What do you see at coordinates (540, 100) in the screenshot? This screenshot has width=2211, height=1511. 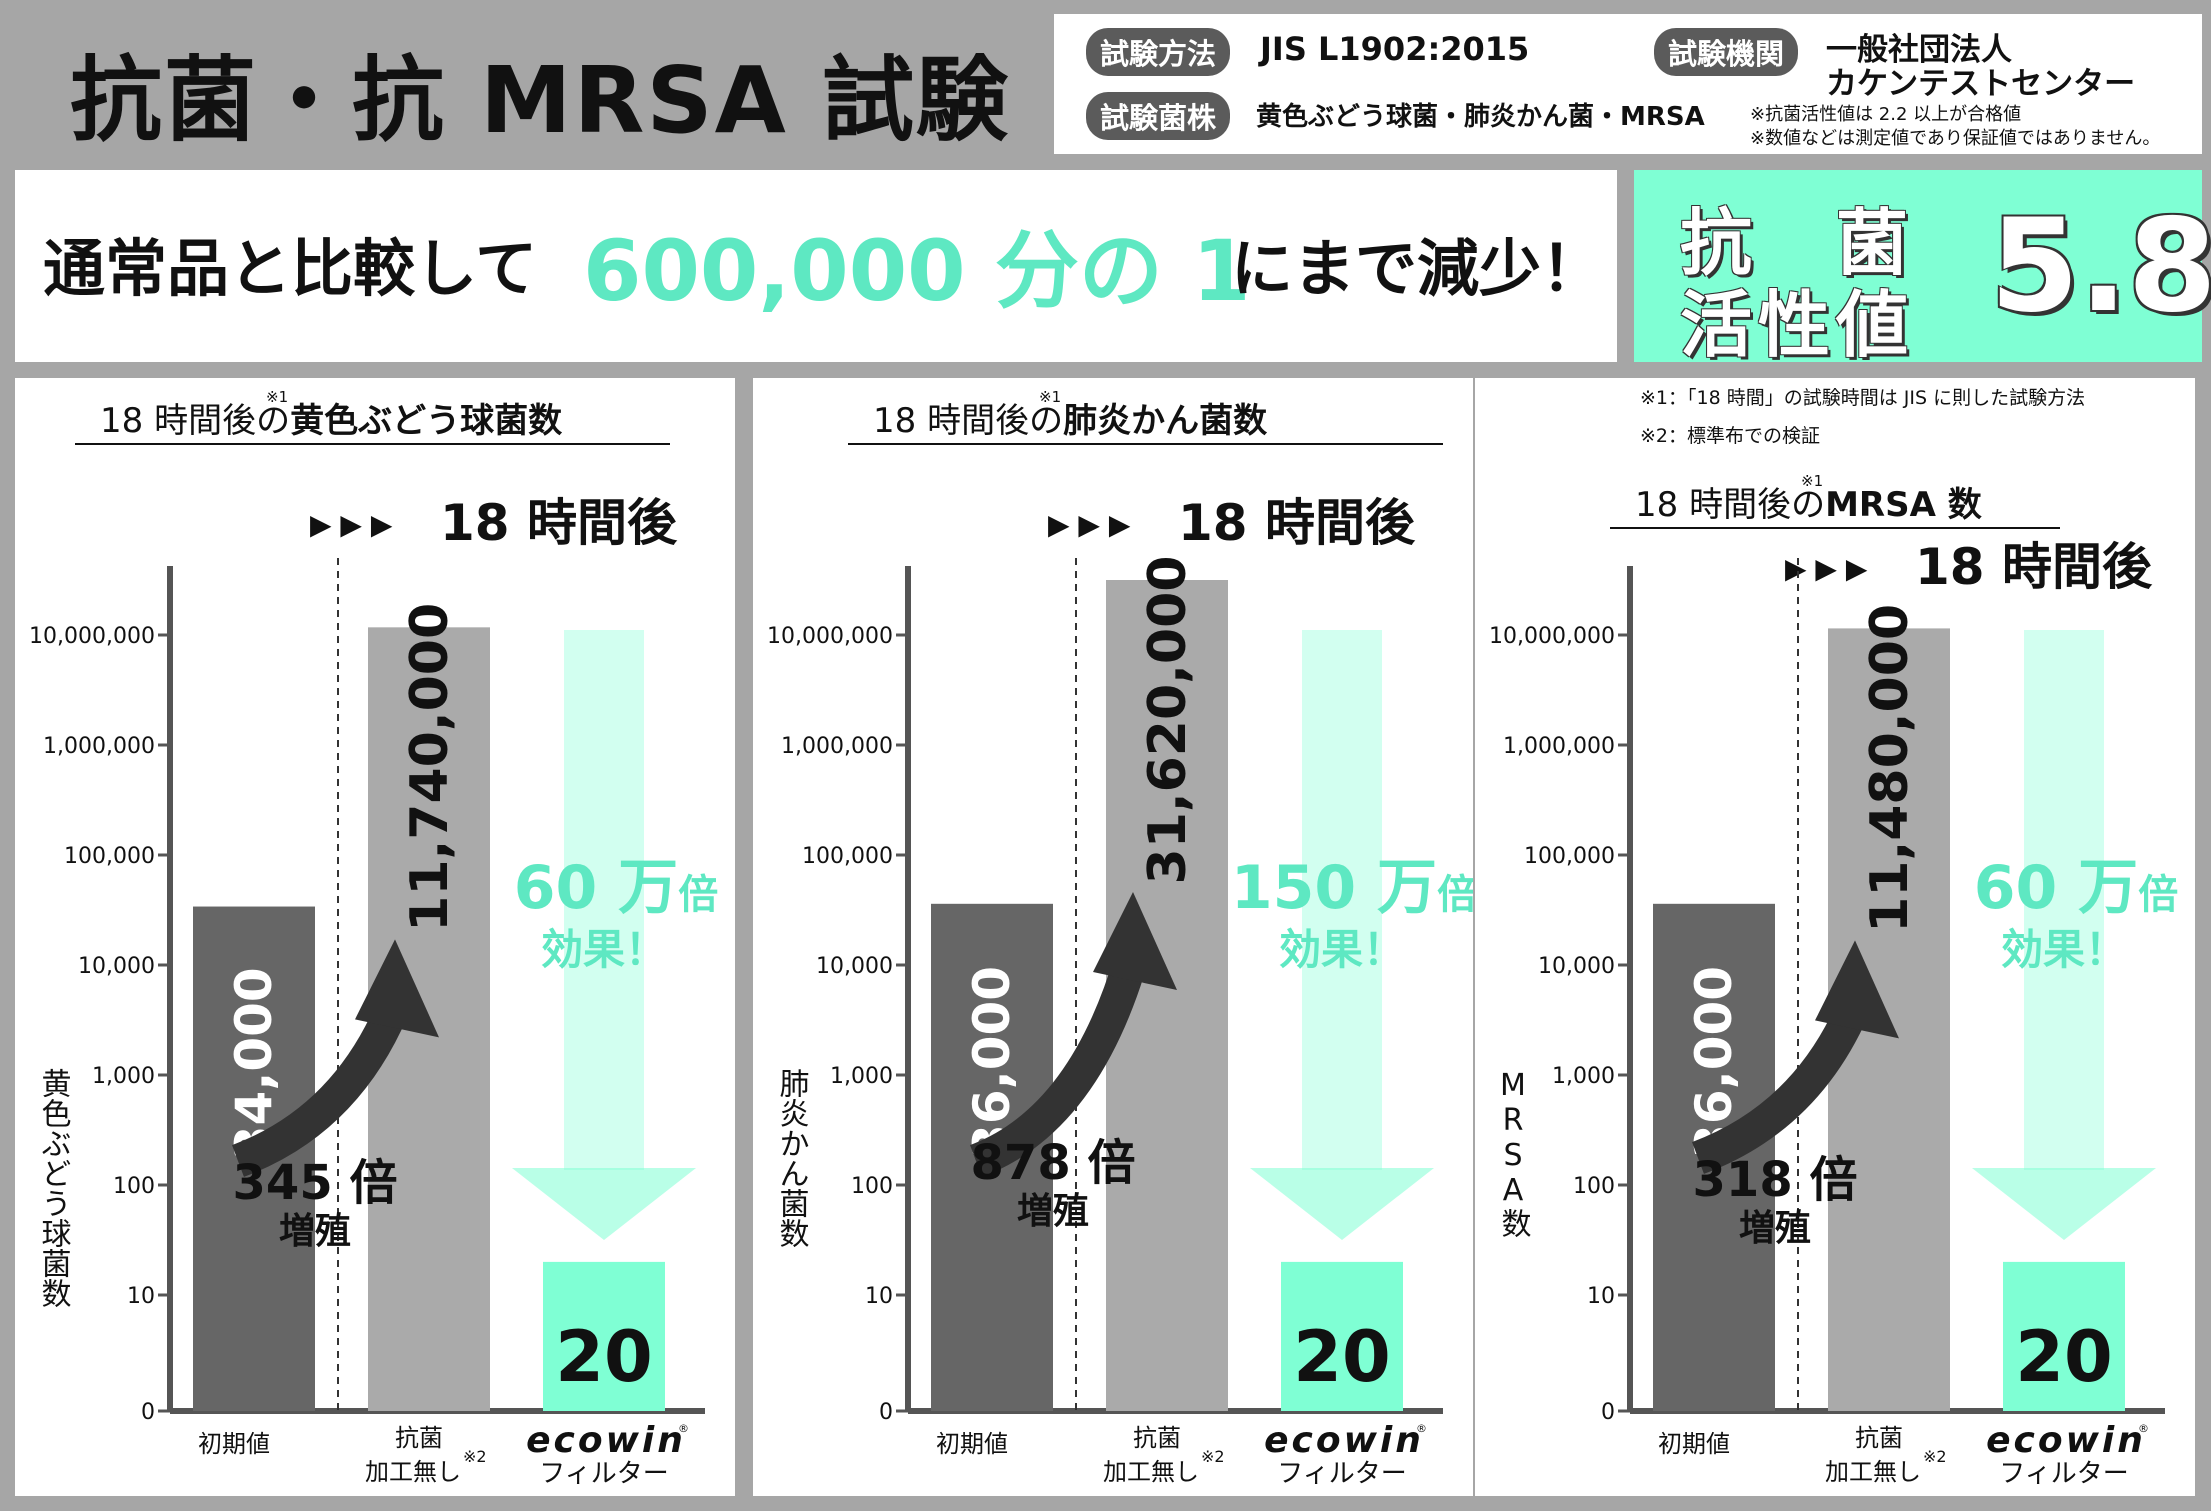 I see `page-title: 抗菌・抗 MRSA 試験` at bounding box center [540, 100].